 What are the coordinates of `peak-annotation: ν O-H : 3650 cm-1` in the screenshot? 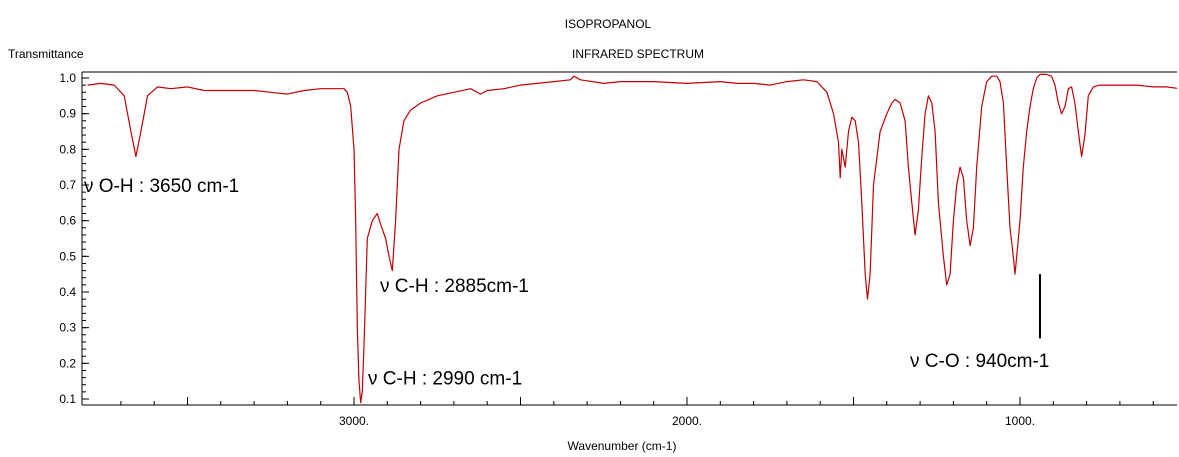 It's located at (161, 186).